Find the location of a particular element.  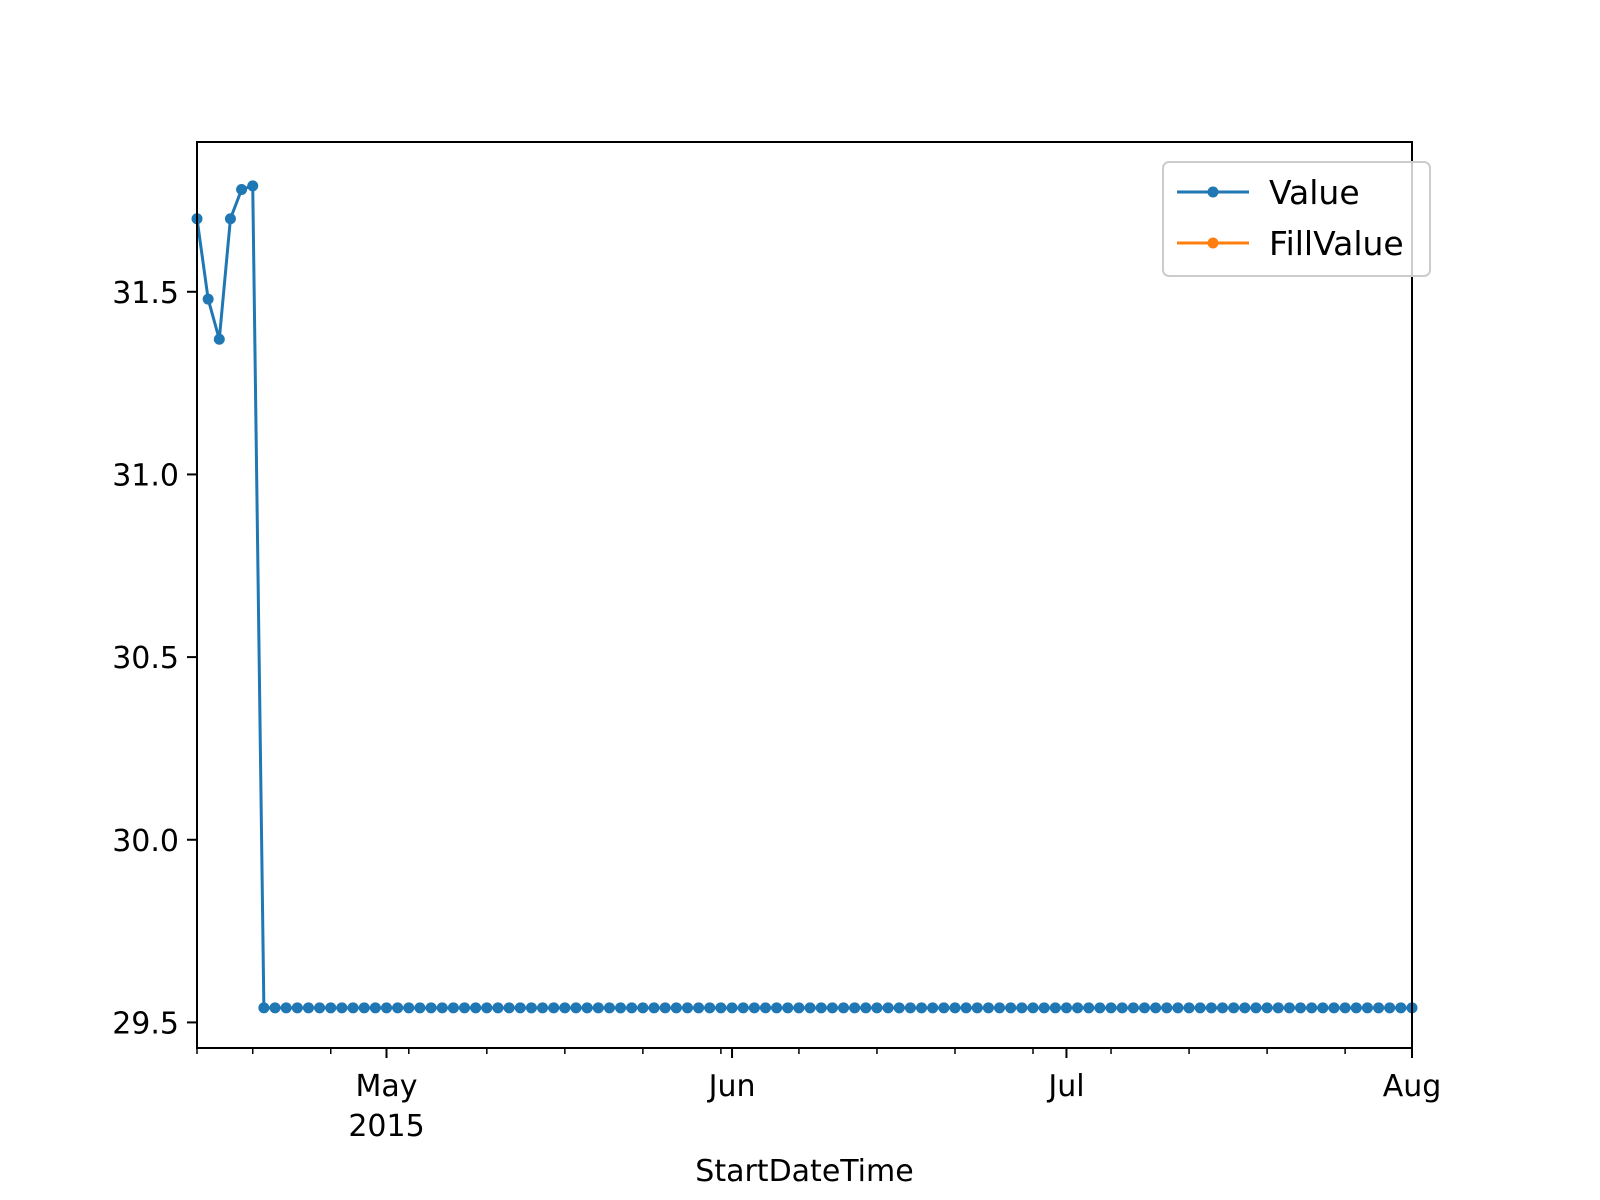

x-tick-label: Jul is located at coordinates (1065, 1086).